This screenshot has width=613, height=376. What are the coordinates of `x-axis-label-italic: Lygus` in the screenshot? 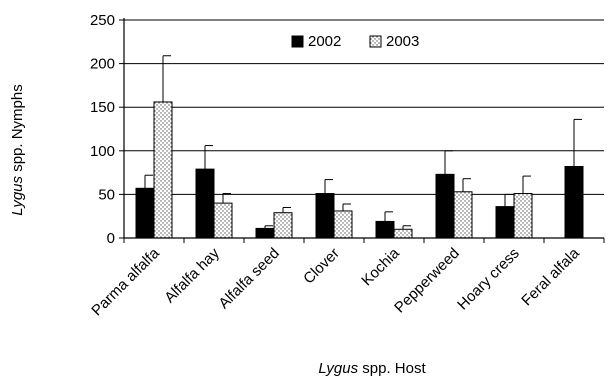 It's located at (338, 368).